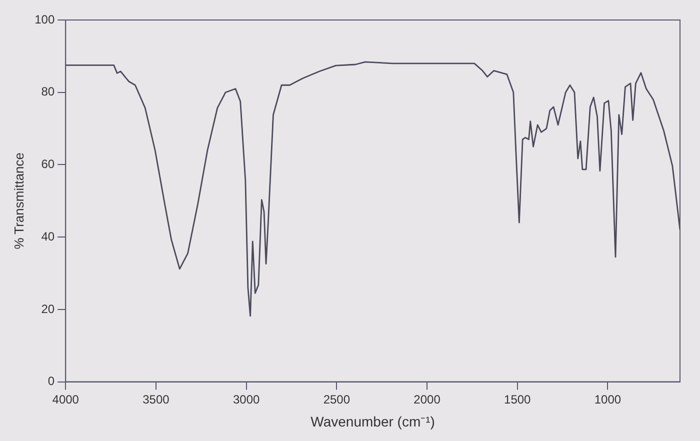  What do you see at coordinates (336, 399) in the screenshot?
I see `x-tick-label: 2500` at bounding box center [336, 399].